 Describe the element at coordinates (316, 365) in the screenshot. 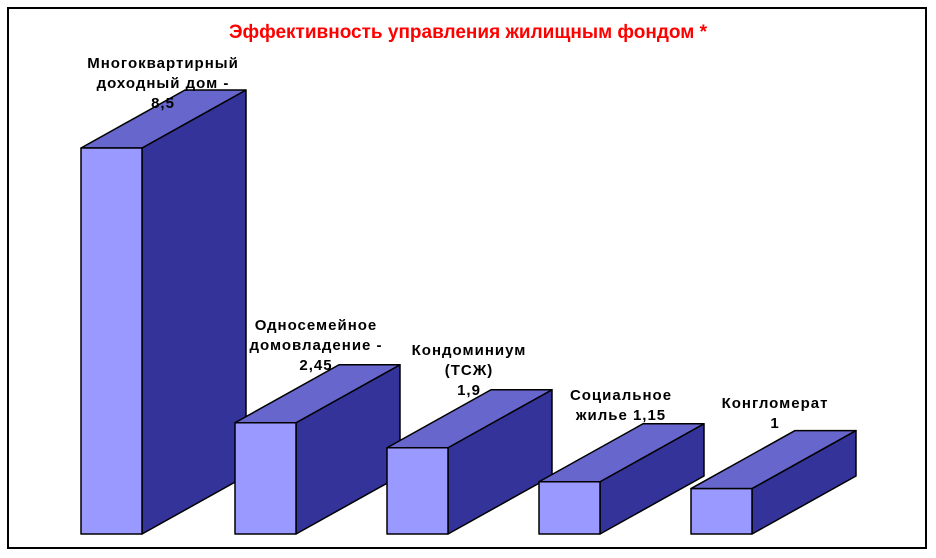

I see `data-label-line: 2,45` at that location.